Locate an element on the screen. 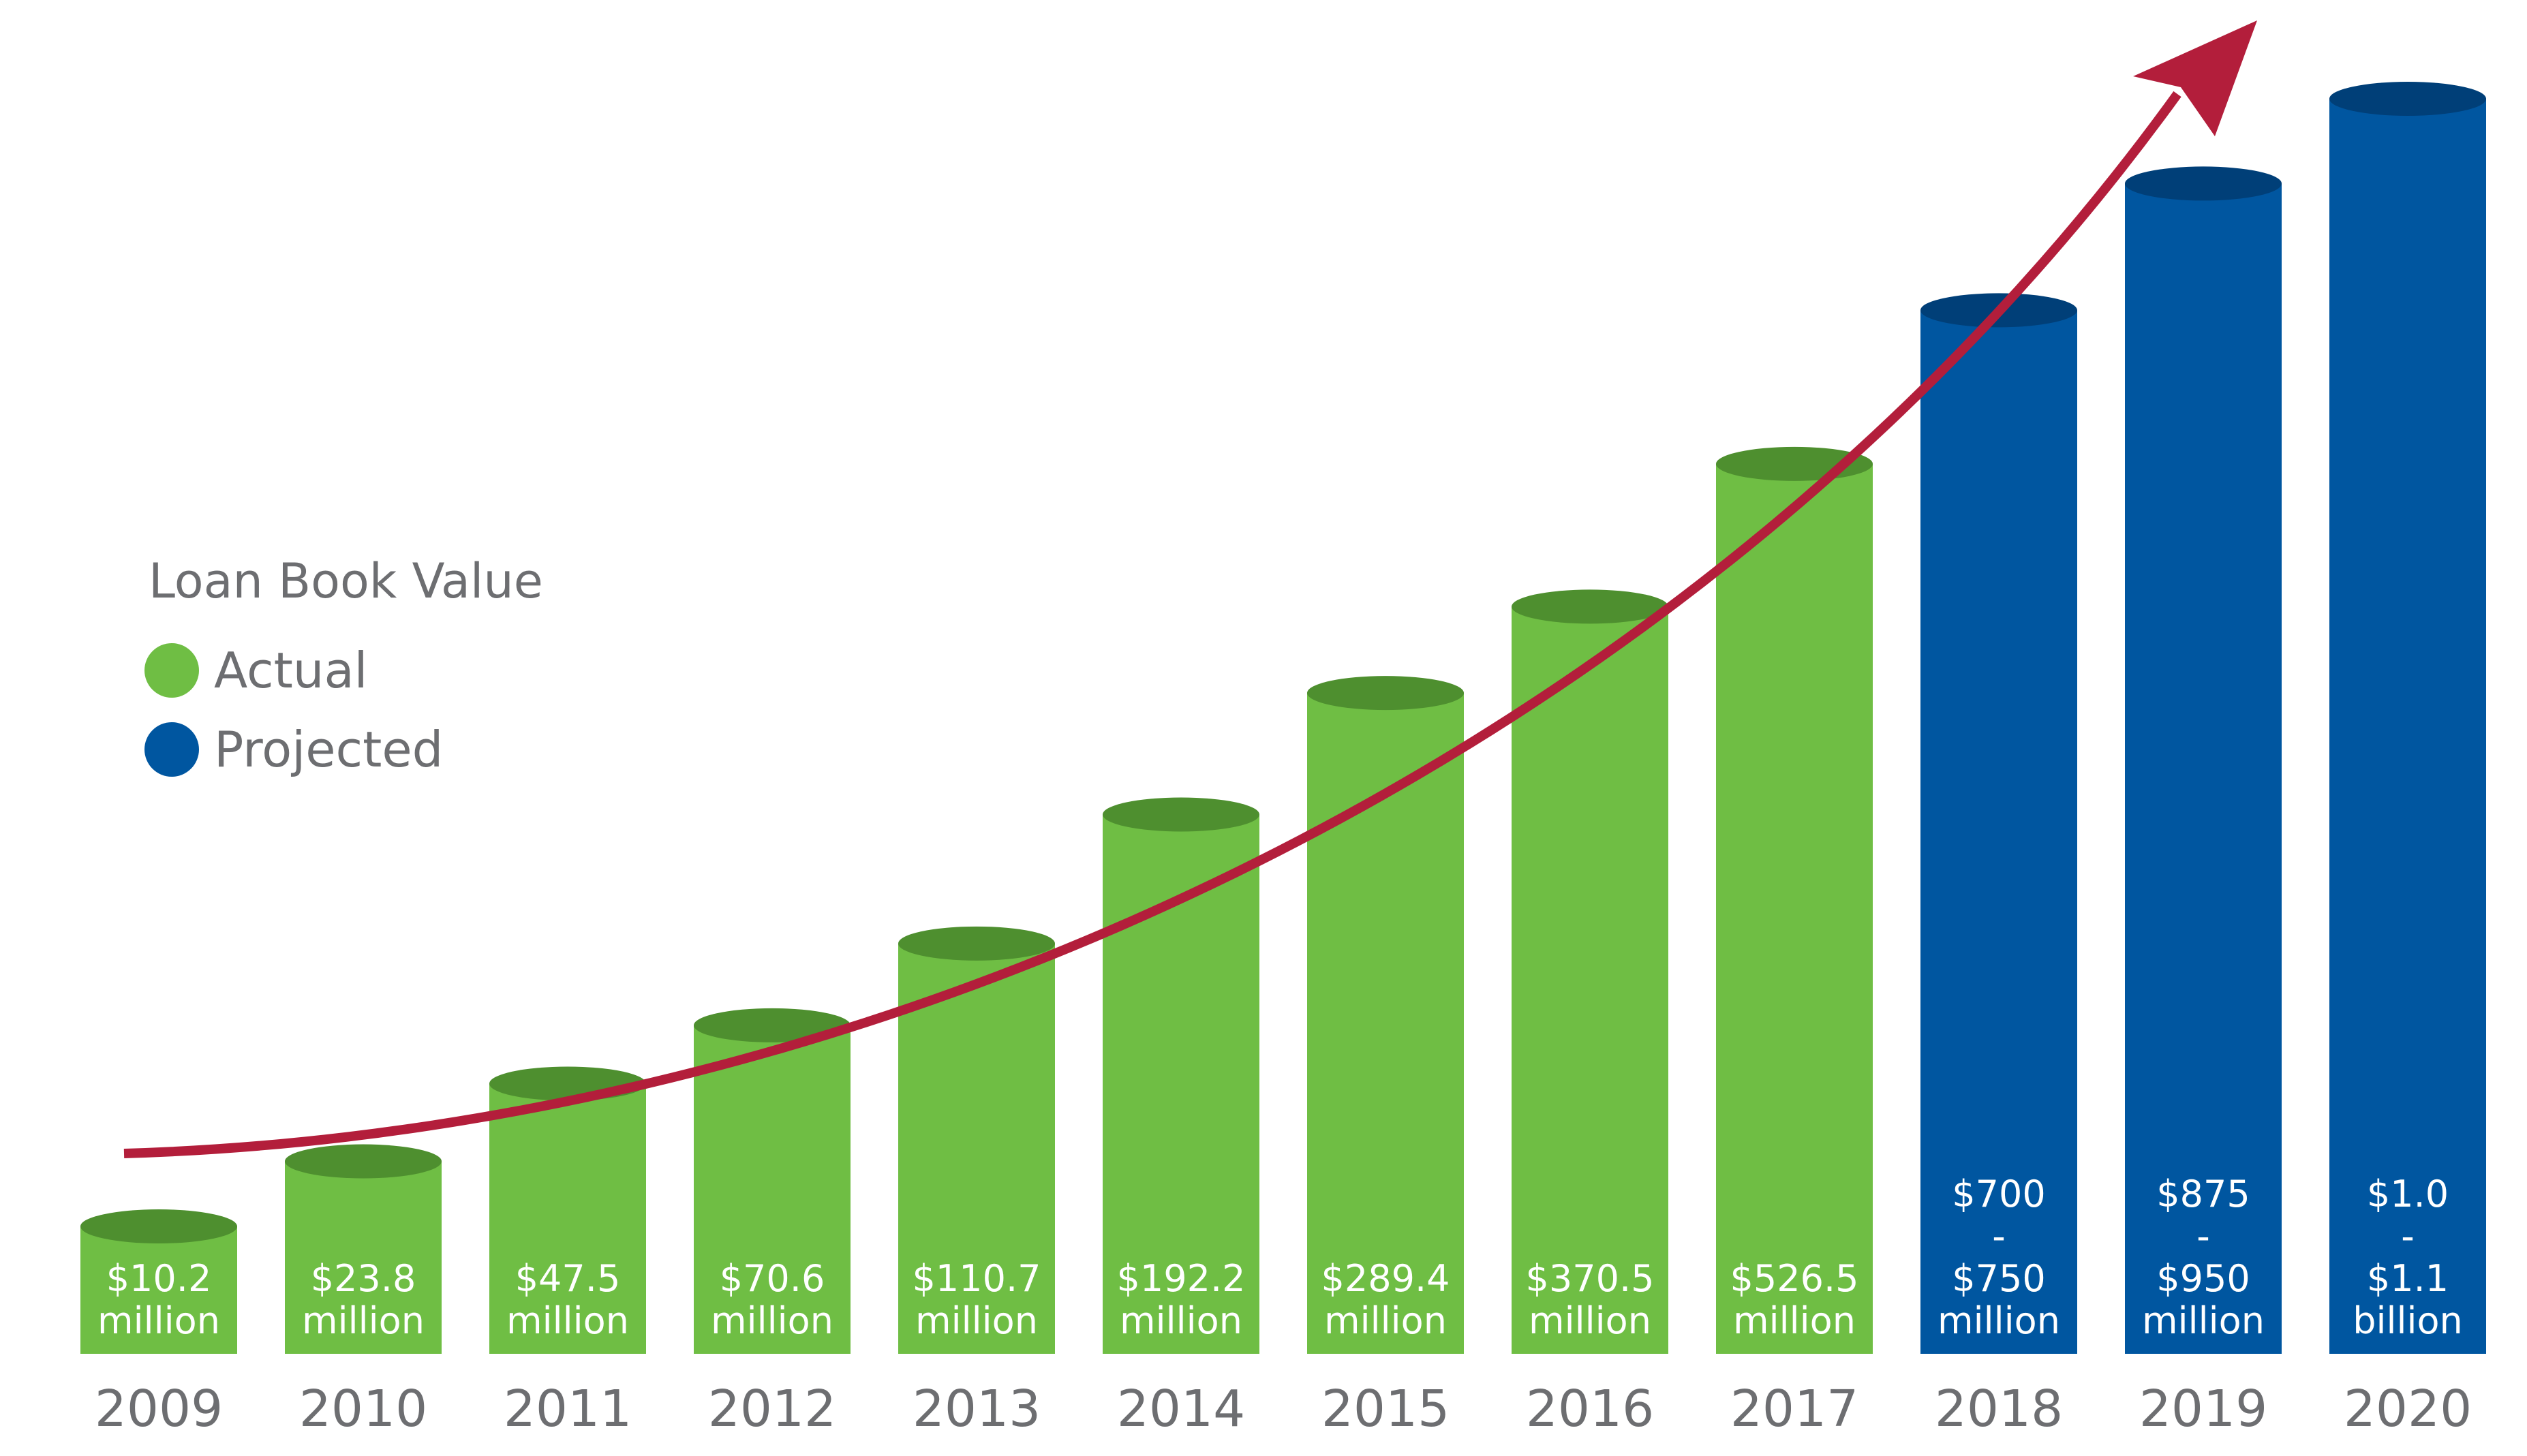 This screenshot has width=2527, height=1456. bar-2010 is located at coordinates (364, 1249).